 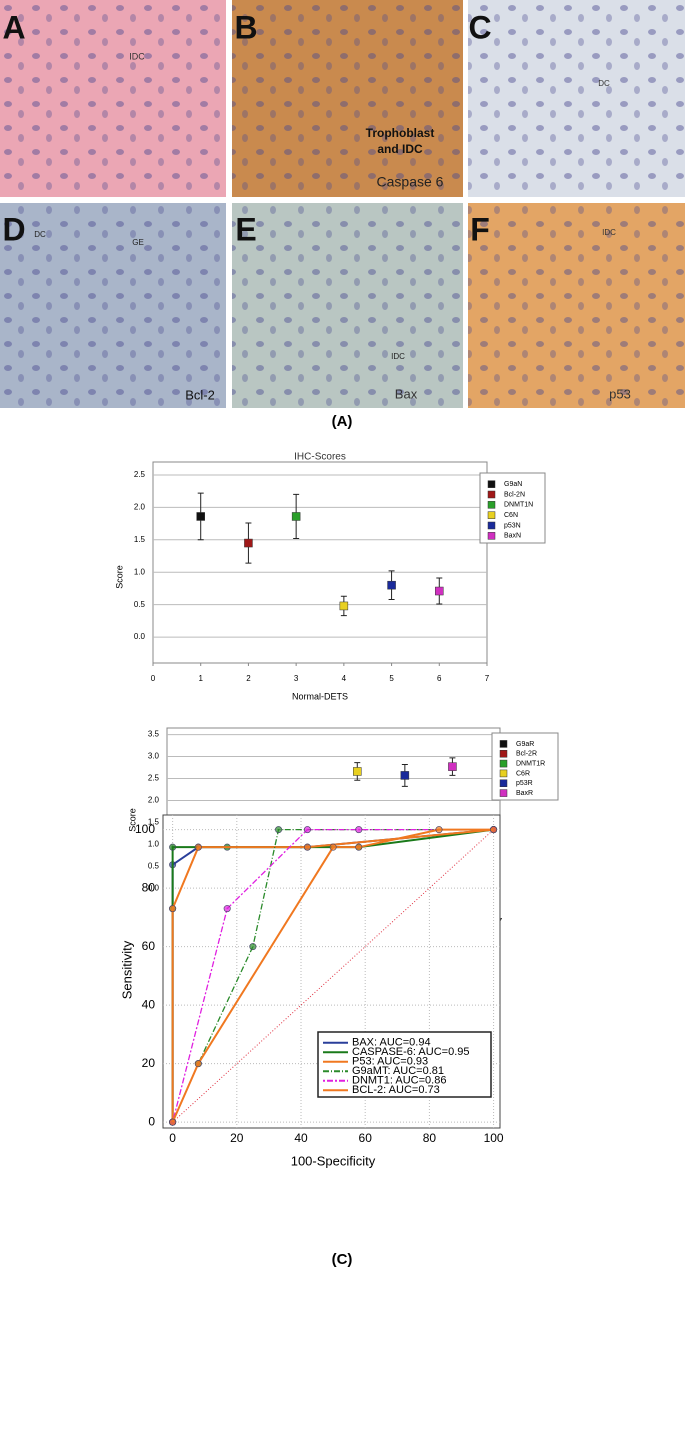 What do you see at coordinates (296, 678) in the screenshot?
I see `x-tick-label: 3` at bounding box center [296, 678].